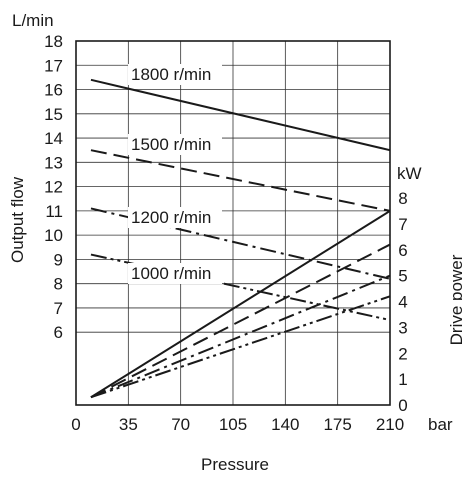  I want to click on y-left-tick-label: 16, so click(53, 90).